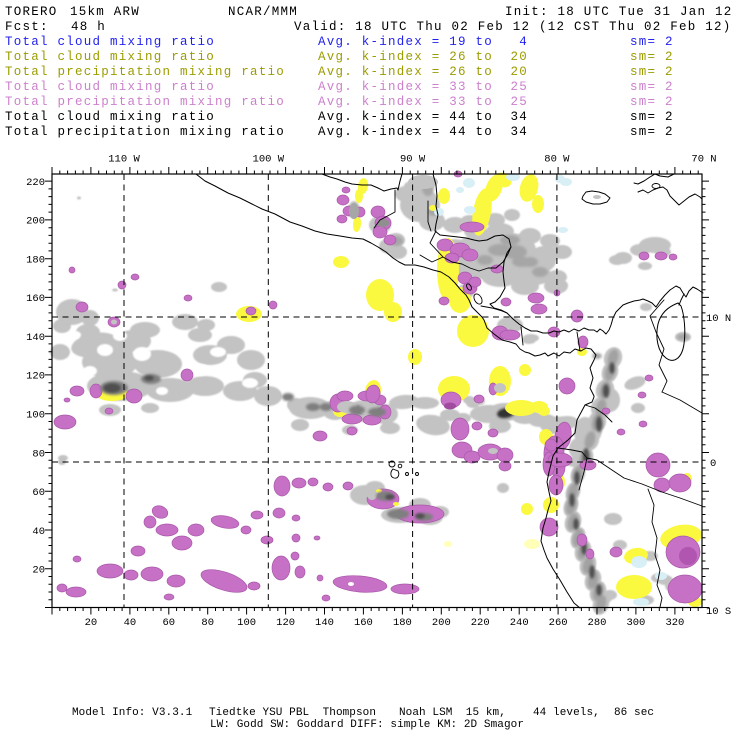 This screenshot has width=740, height=740. I want to click on svg-text: 240, so click(519, 623).